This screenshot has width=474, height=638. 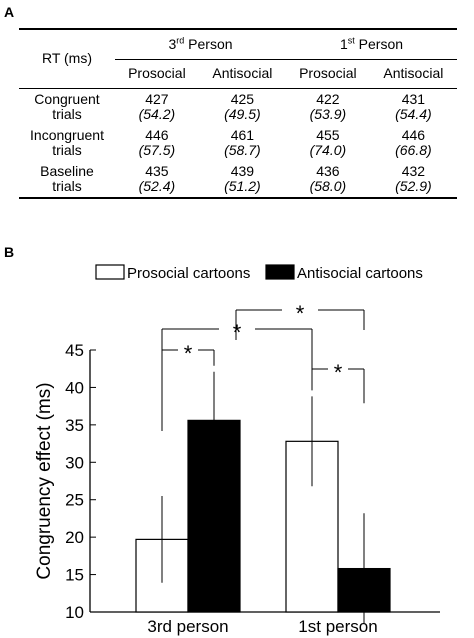 What do you see at coordinates (74, 350) in the screenshot?
I see `y-tick-label: 45` at bounding box center [74, 350].